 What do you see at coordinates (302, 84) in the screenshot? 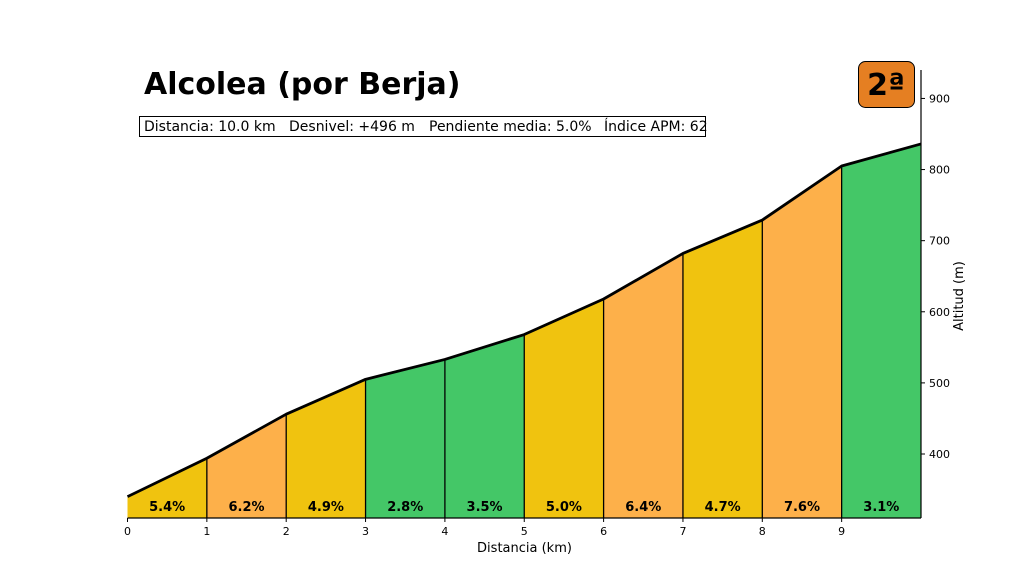
I see `chart-title: Alcolea (por Berja)` at bounding box center [302, 84].